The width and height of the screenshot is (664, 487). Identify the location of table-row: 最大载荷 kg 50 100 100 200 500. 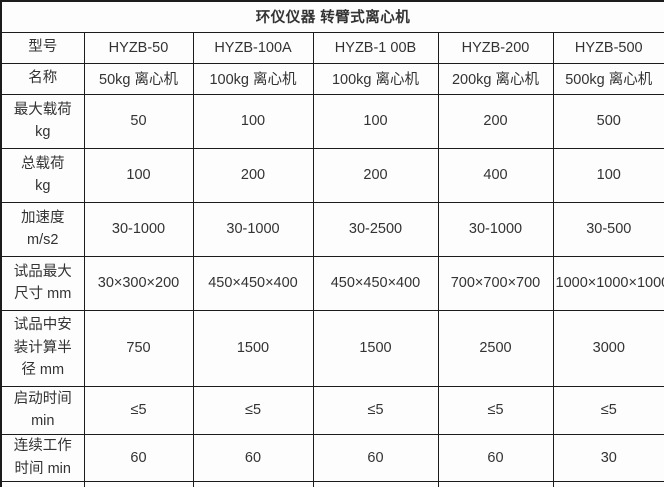
(332, 121).